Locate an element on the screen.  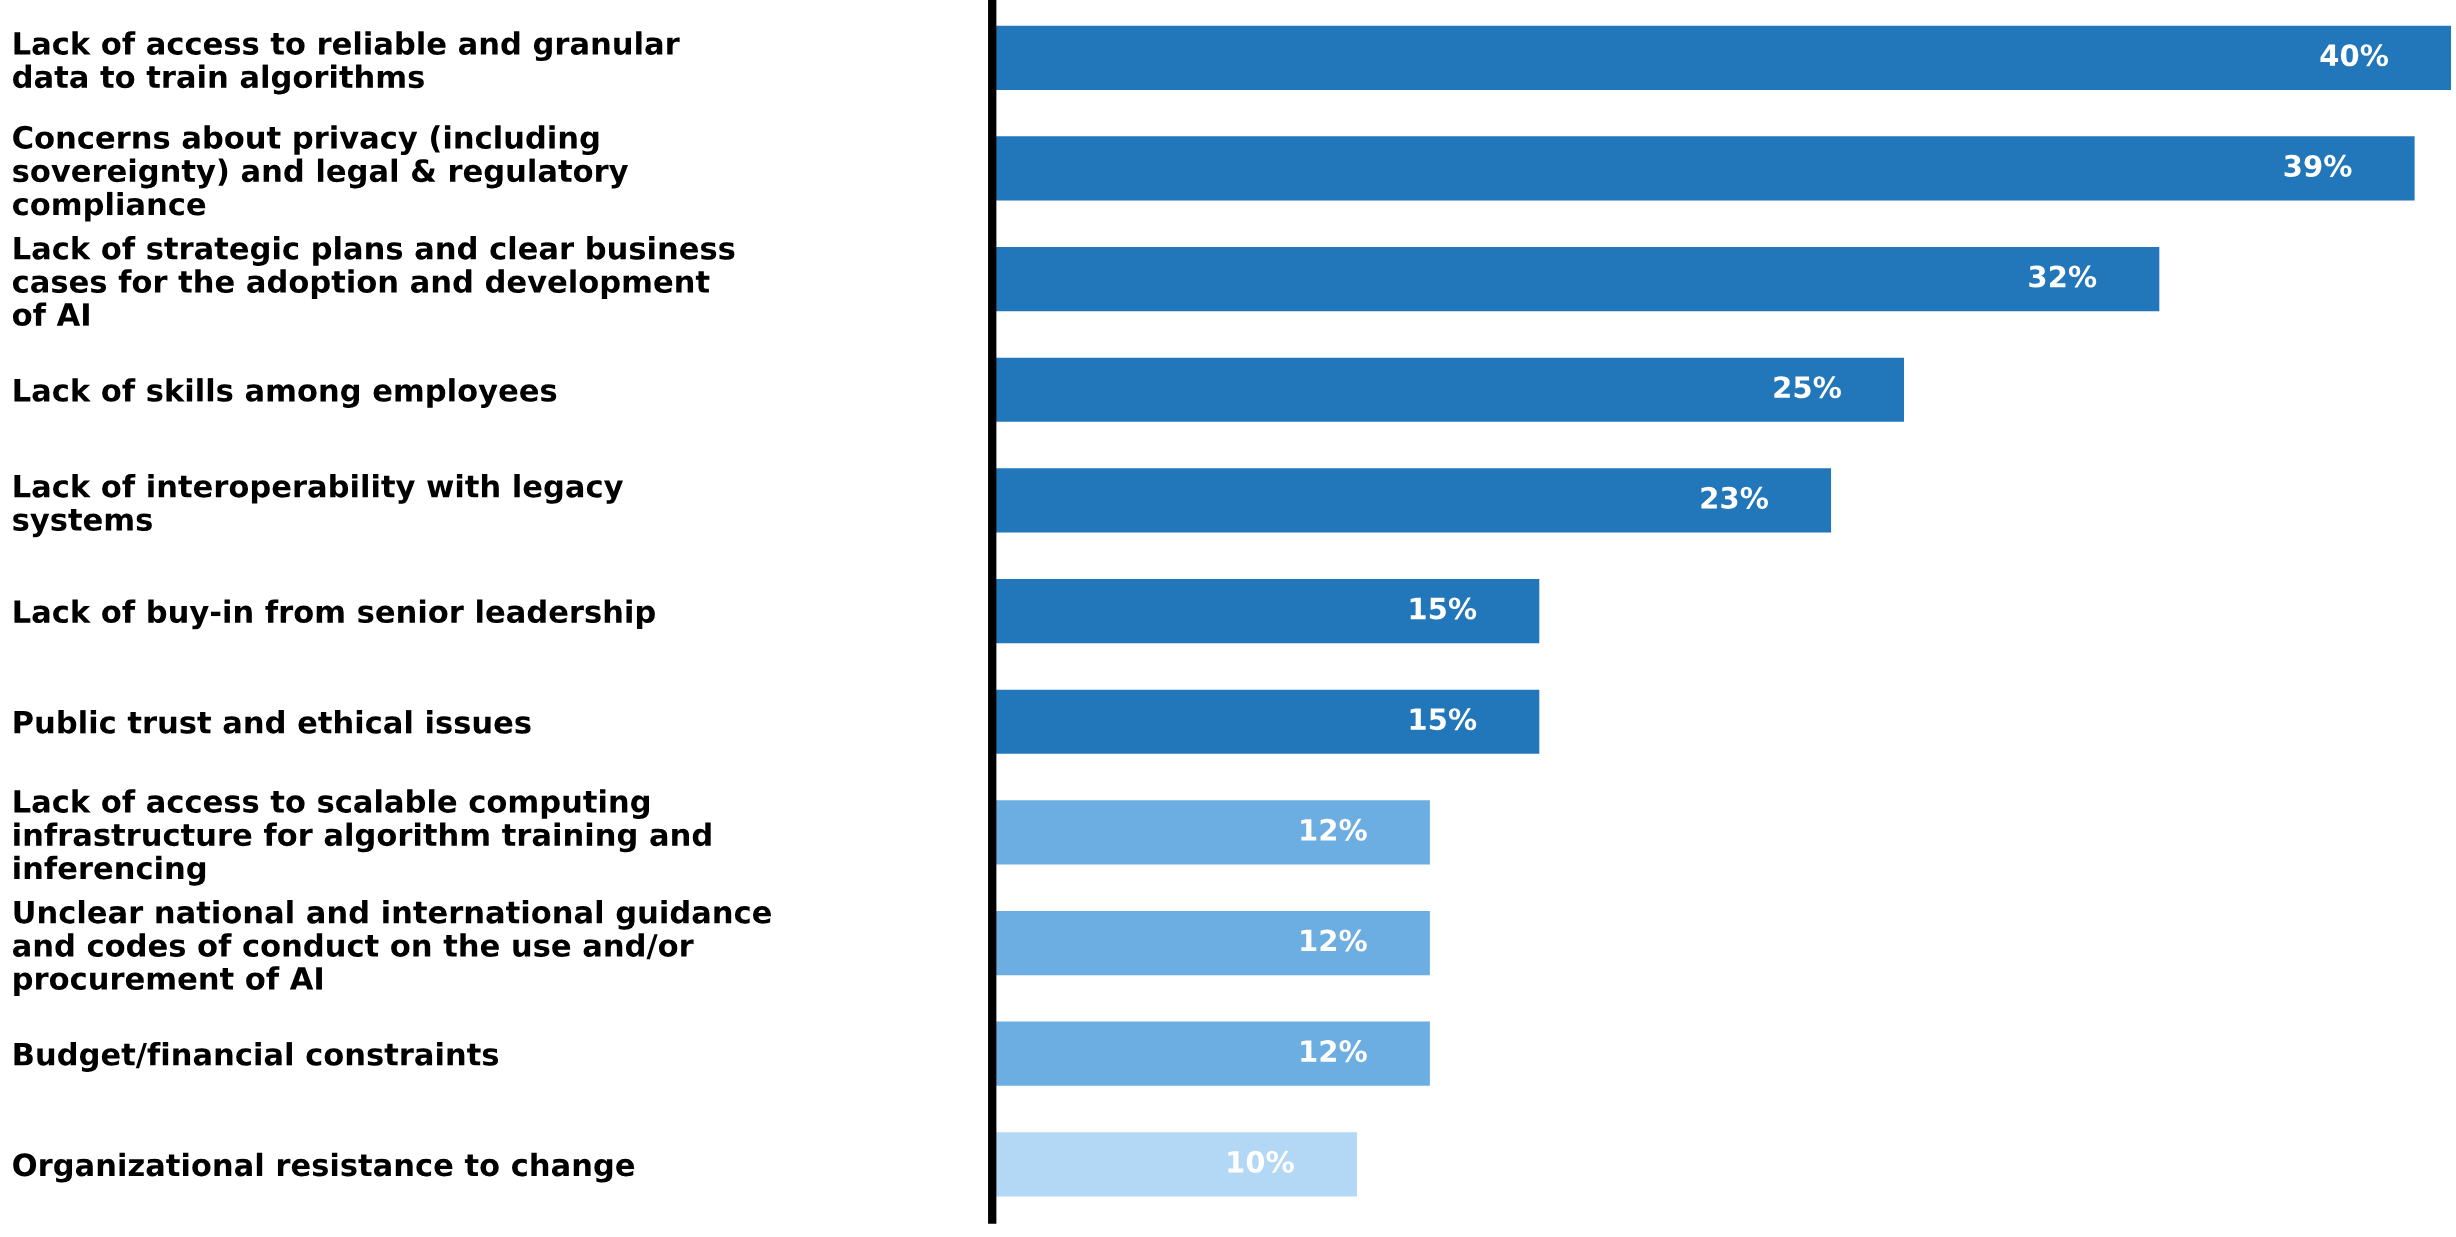
y-tick-label: Organizational resistance to change is located at coordinates (324, 1167).